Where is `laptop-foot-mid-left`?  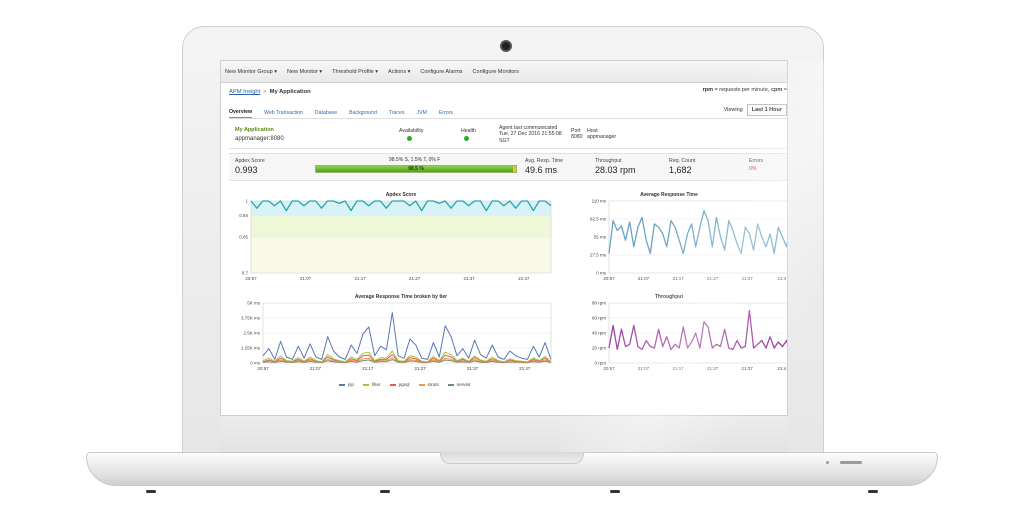 laptop-foot-mid-left is located at coordinates (385, 491).